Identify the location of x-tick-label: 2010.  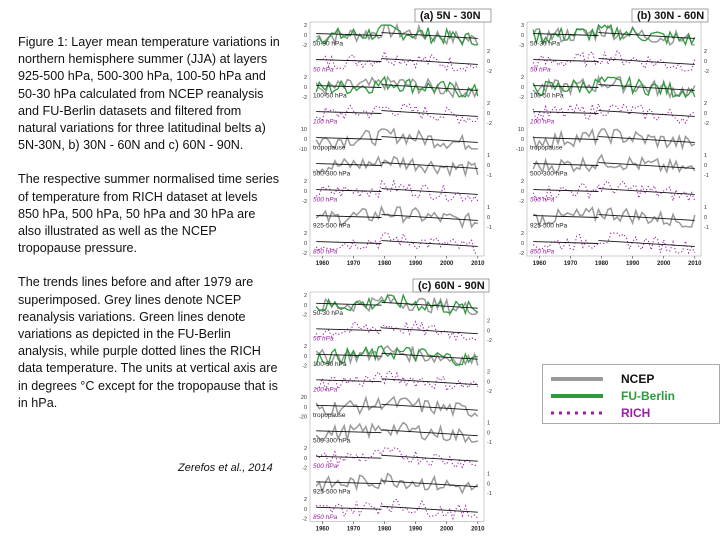
(478, 530).